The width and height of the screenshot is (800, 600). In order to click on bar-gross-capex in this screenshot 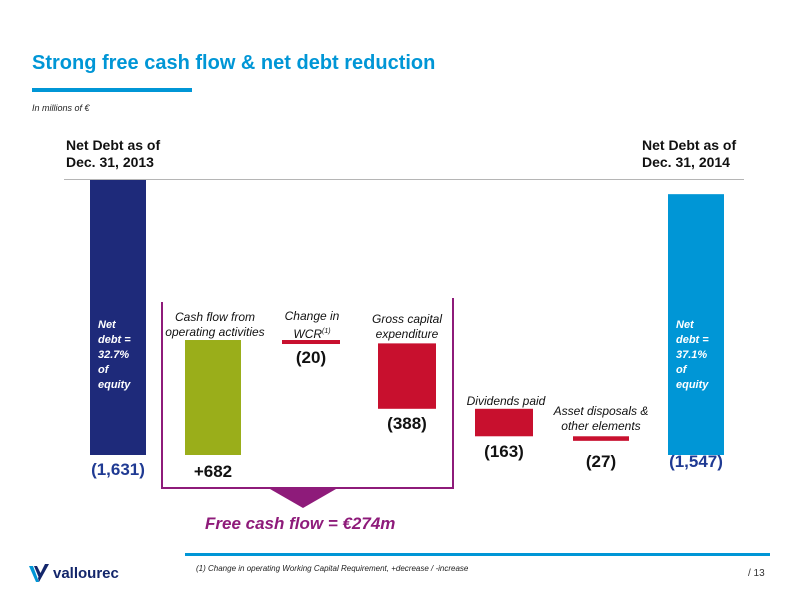, I will do `click(407, 376)`.